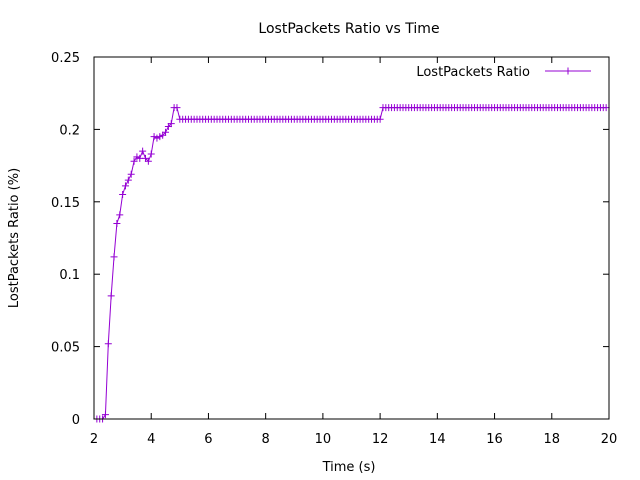 This screenshot has height=480, width=640. What do you see at coordinates (65, 58) in the screenshot?
I see `y-tick-label: 0.25` at bounding box center [65, 58].